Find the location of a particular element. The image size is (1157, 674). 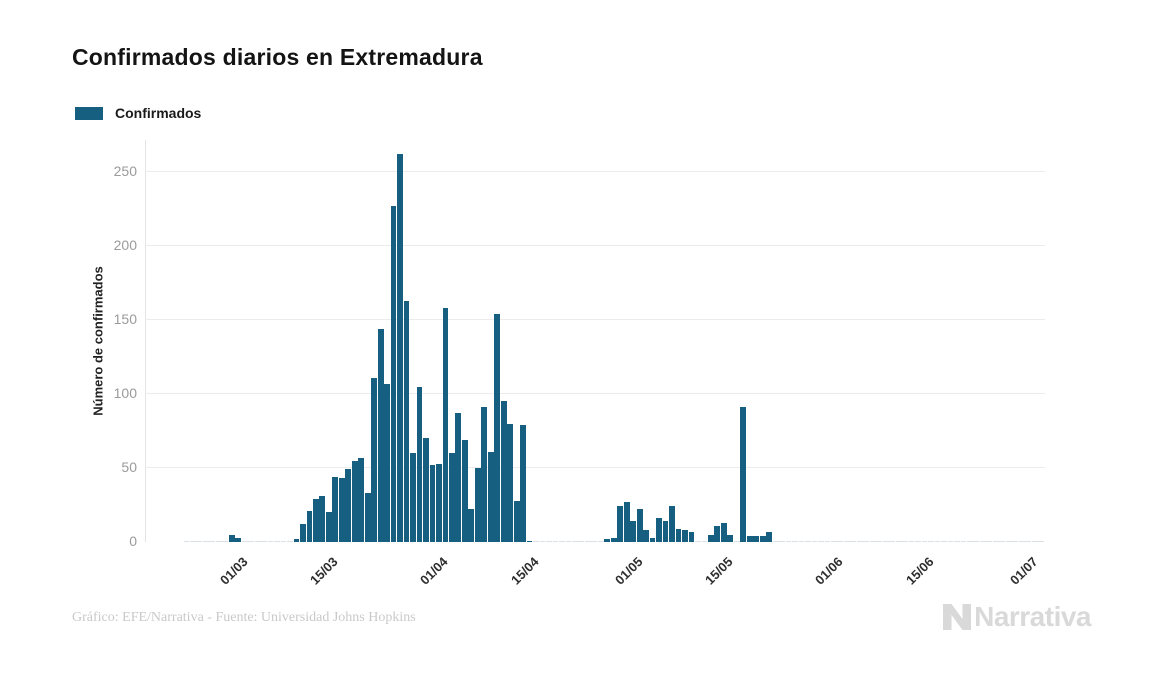

y-tick-label: 0 is located at coordinates (133, 541).